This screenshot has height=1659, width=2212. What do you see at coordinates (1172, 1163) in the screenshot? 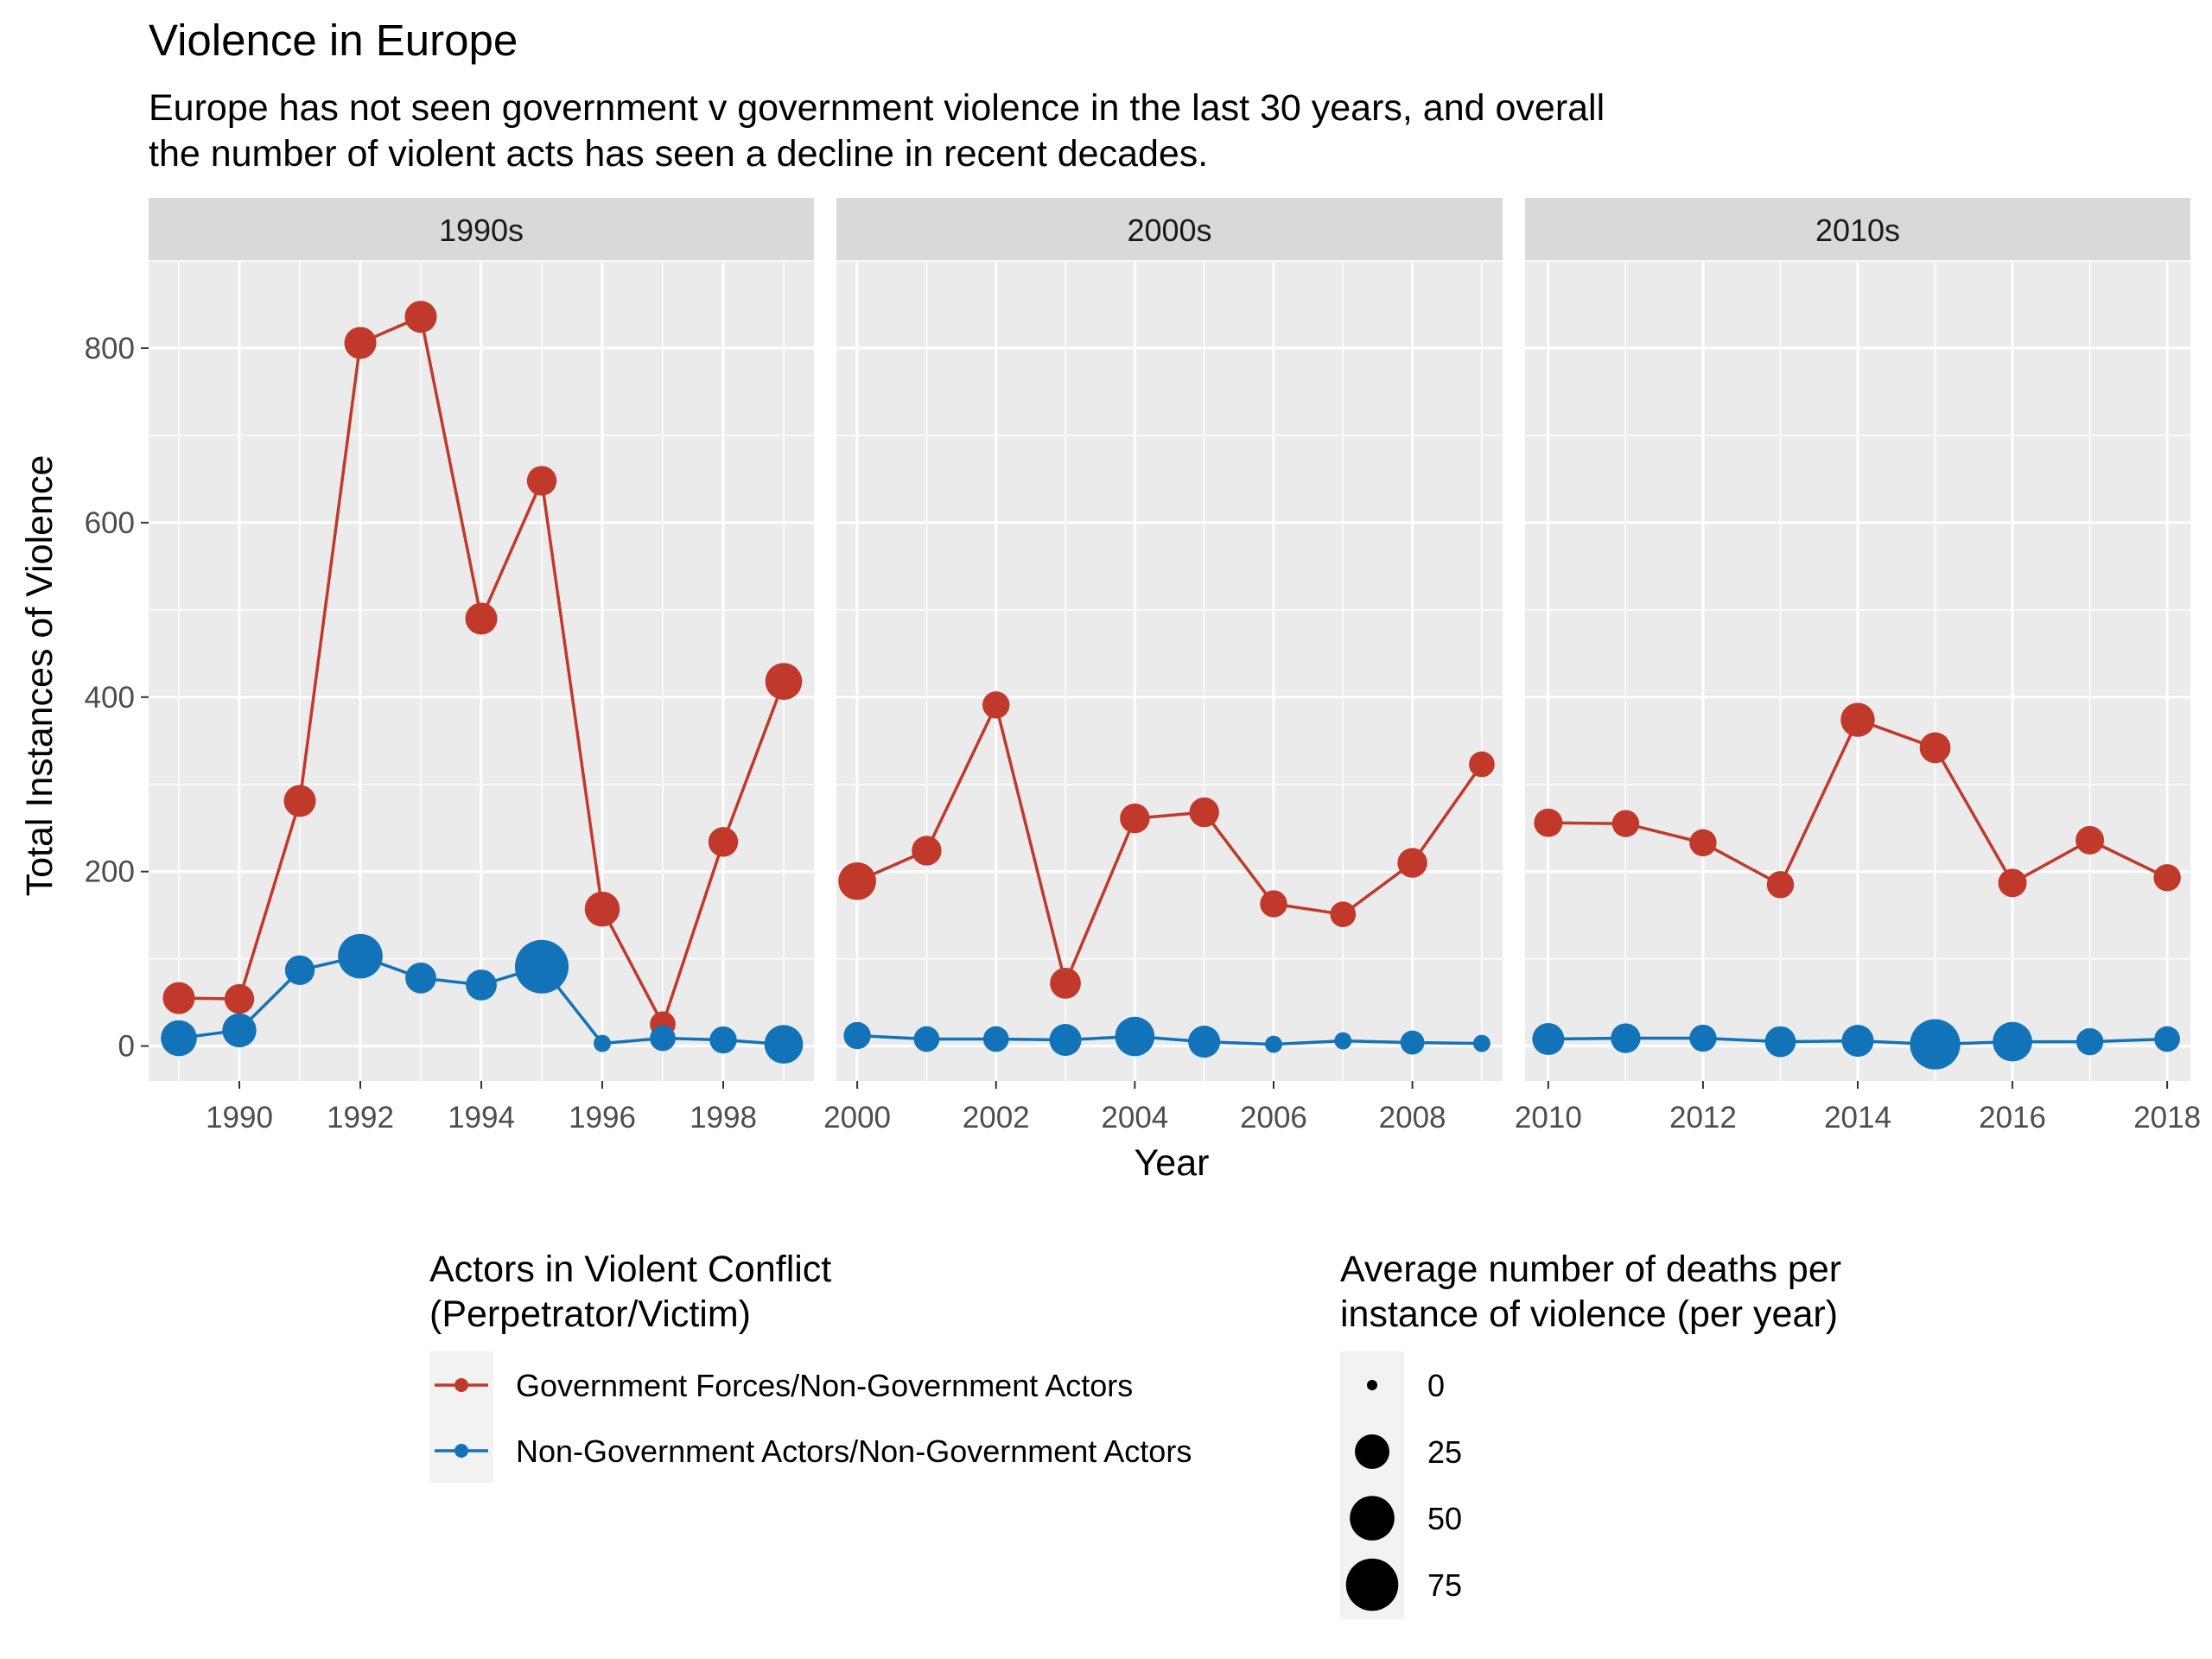
I see `x-axis-label: Year` at bounding box center [1172, 1163].